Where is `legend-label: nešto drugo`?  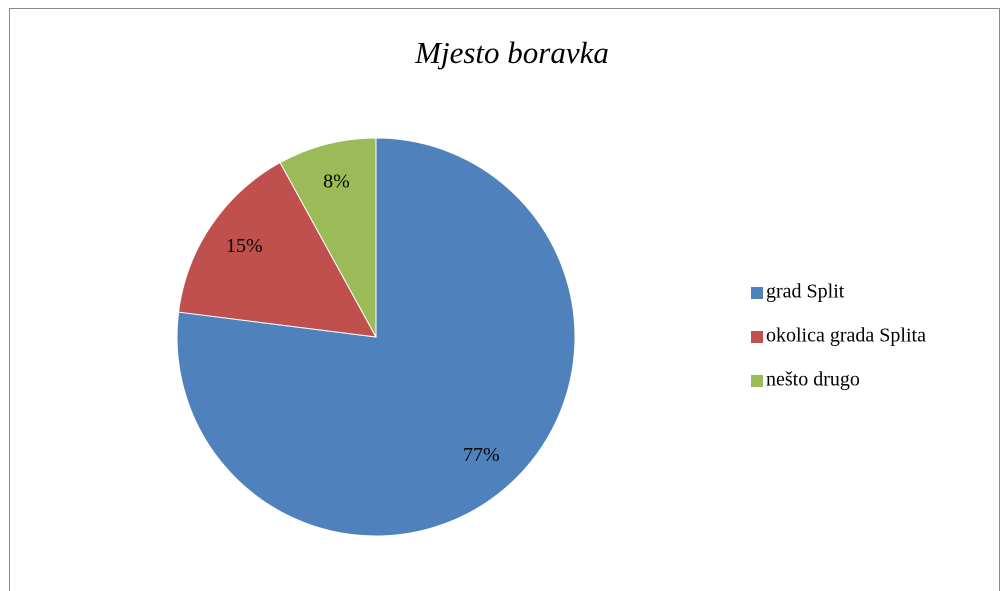 legend-label: nešto drugo is located at coordinates (813, 380).